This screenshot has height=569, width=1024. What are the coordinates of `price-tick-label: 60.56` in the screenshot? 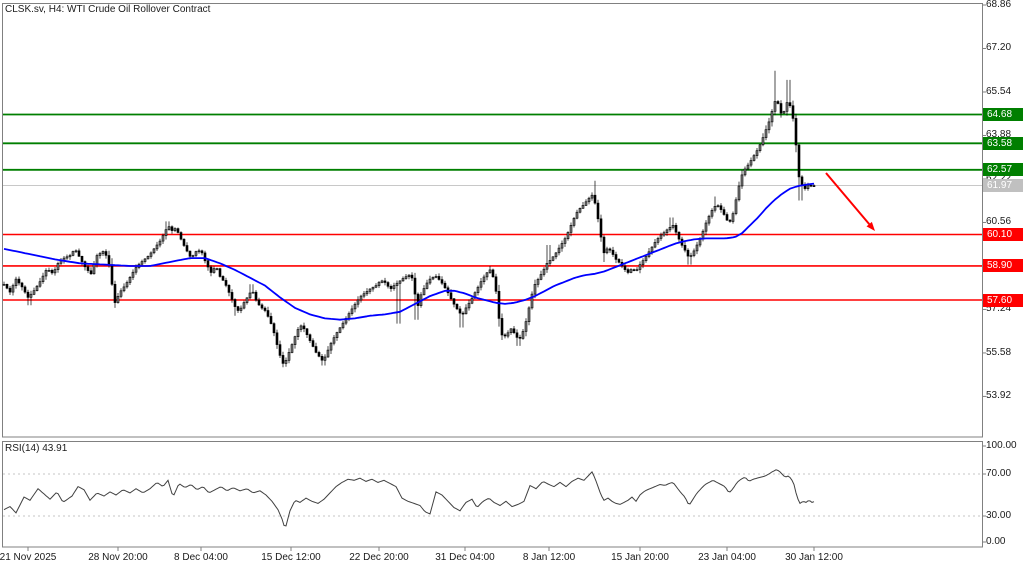 It's located at (999, 222).